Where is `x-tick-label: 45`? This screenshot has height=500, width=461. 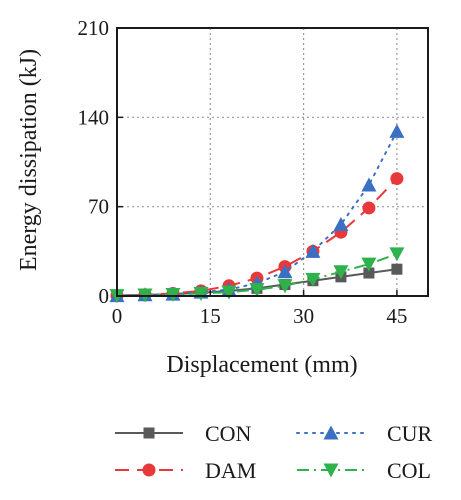 x-tick-label: 45 is located at coordinates (396, 316).